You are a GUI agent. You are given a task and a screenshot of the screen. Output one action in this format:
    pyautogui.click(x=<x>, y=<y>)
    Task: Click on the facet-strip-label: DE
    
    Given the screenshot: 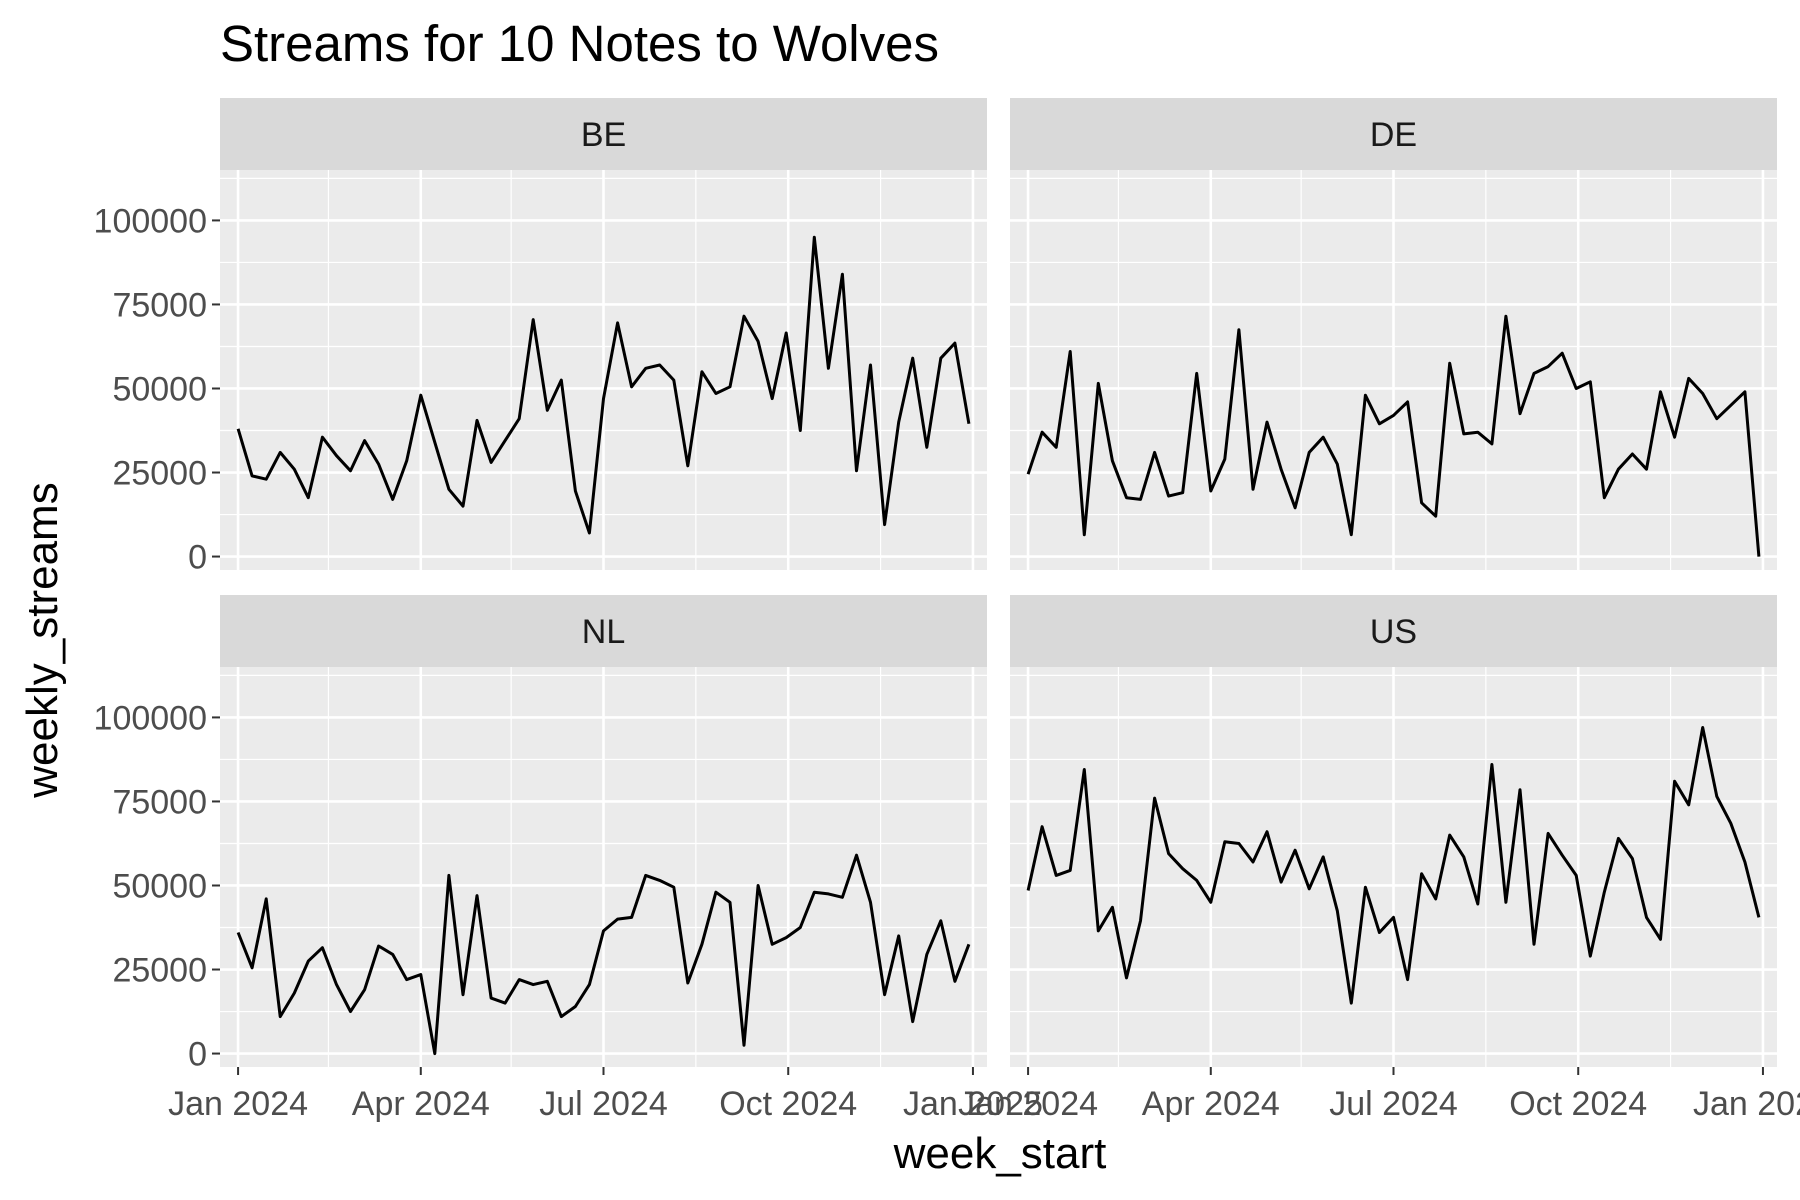 What is the action you would take?
    pyautogui.click(x=1393, y=135)
    